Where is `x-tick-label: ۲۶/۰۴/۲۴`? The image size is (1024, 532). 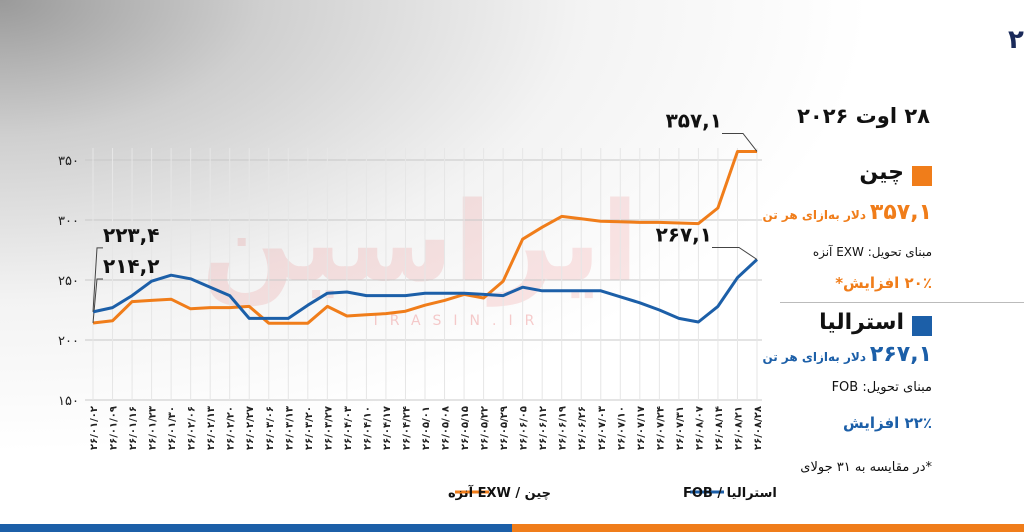 x-tick-label: ۲۶/۰۴/۲۴ is located at coordinates (406, 428).